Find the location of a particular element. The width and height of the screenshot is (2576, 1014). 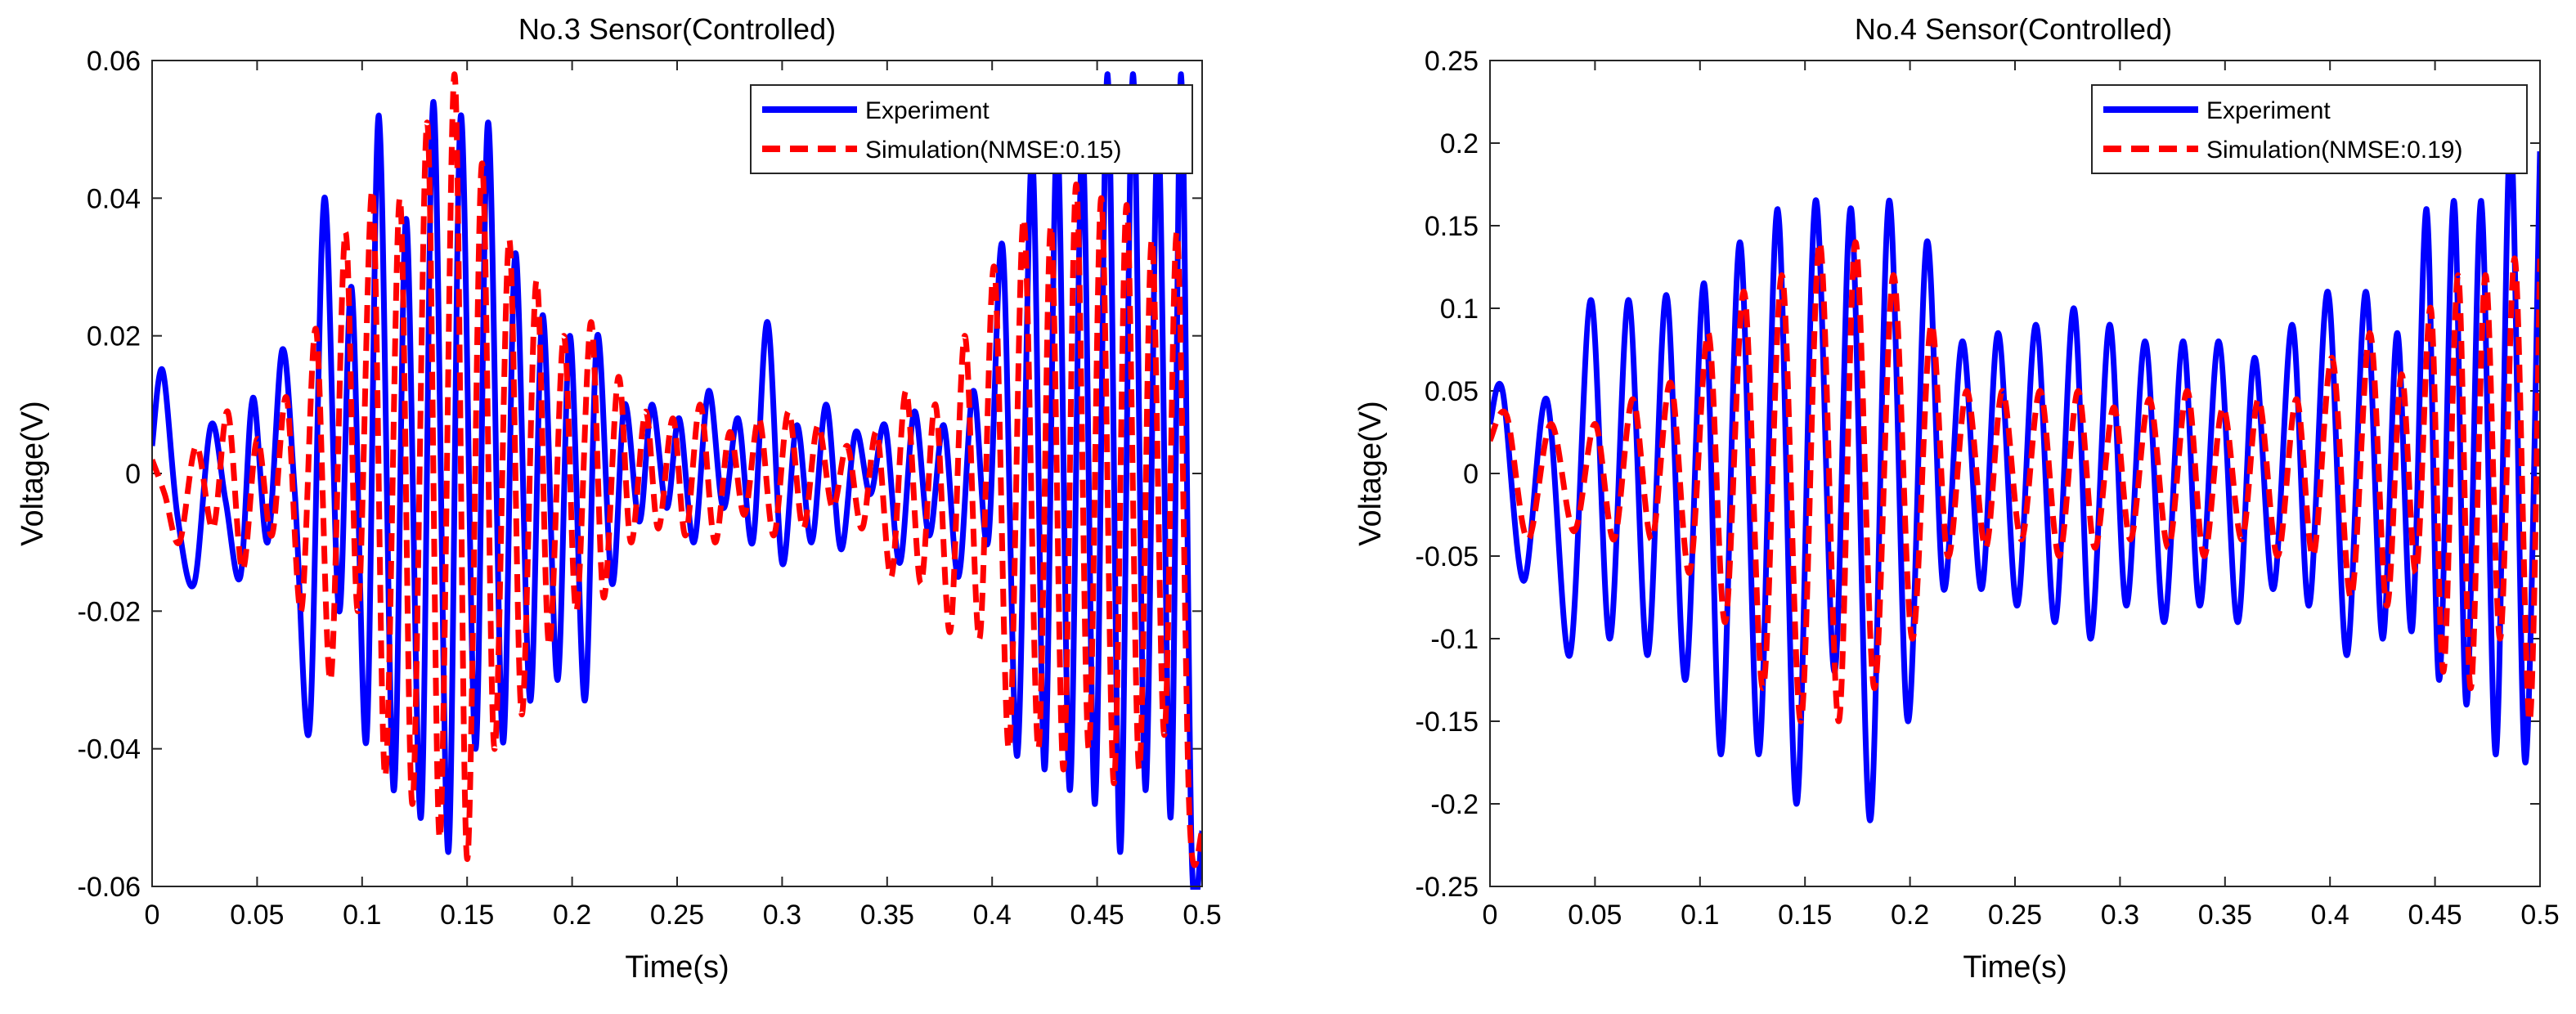

y-tick-label: 0.04 is located at coordinates (114, 198).